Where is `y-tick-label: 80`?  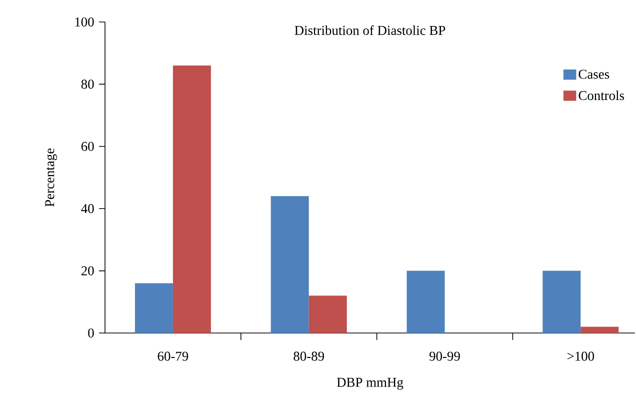
y-tick-label: 80 is located at coordinates (87, 84).